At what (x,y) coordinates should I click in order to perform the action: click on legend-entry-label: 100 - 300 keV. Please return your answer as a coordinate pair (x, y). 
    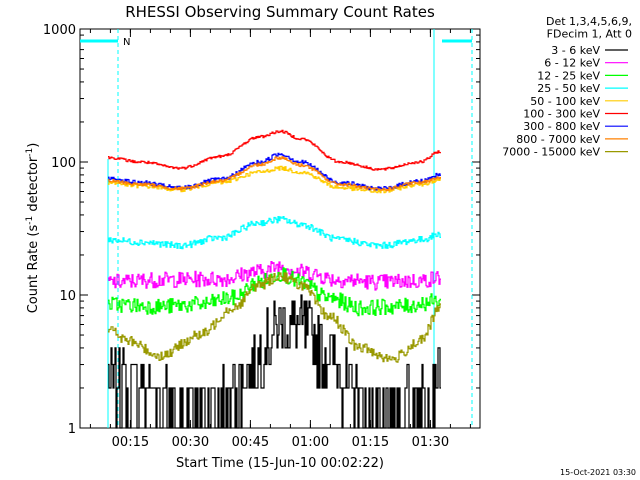
    Looking at the image, I should click on (561, 114).